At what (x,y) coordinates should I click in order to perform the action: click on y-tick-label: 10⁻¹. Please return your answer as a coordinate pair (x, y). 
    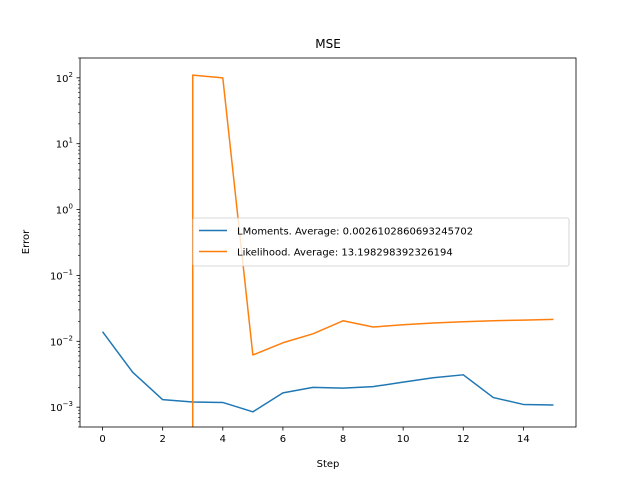
    Looking at the image, I should click on (61, 275).